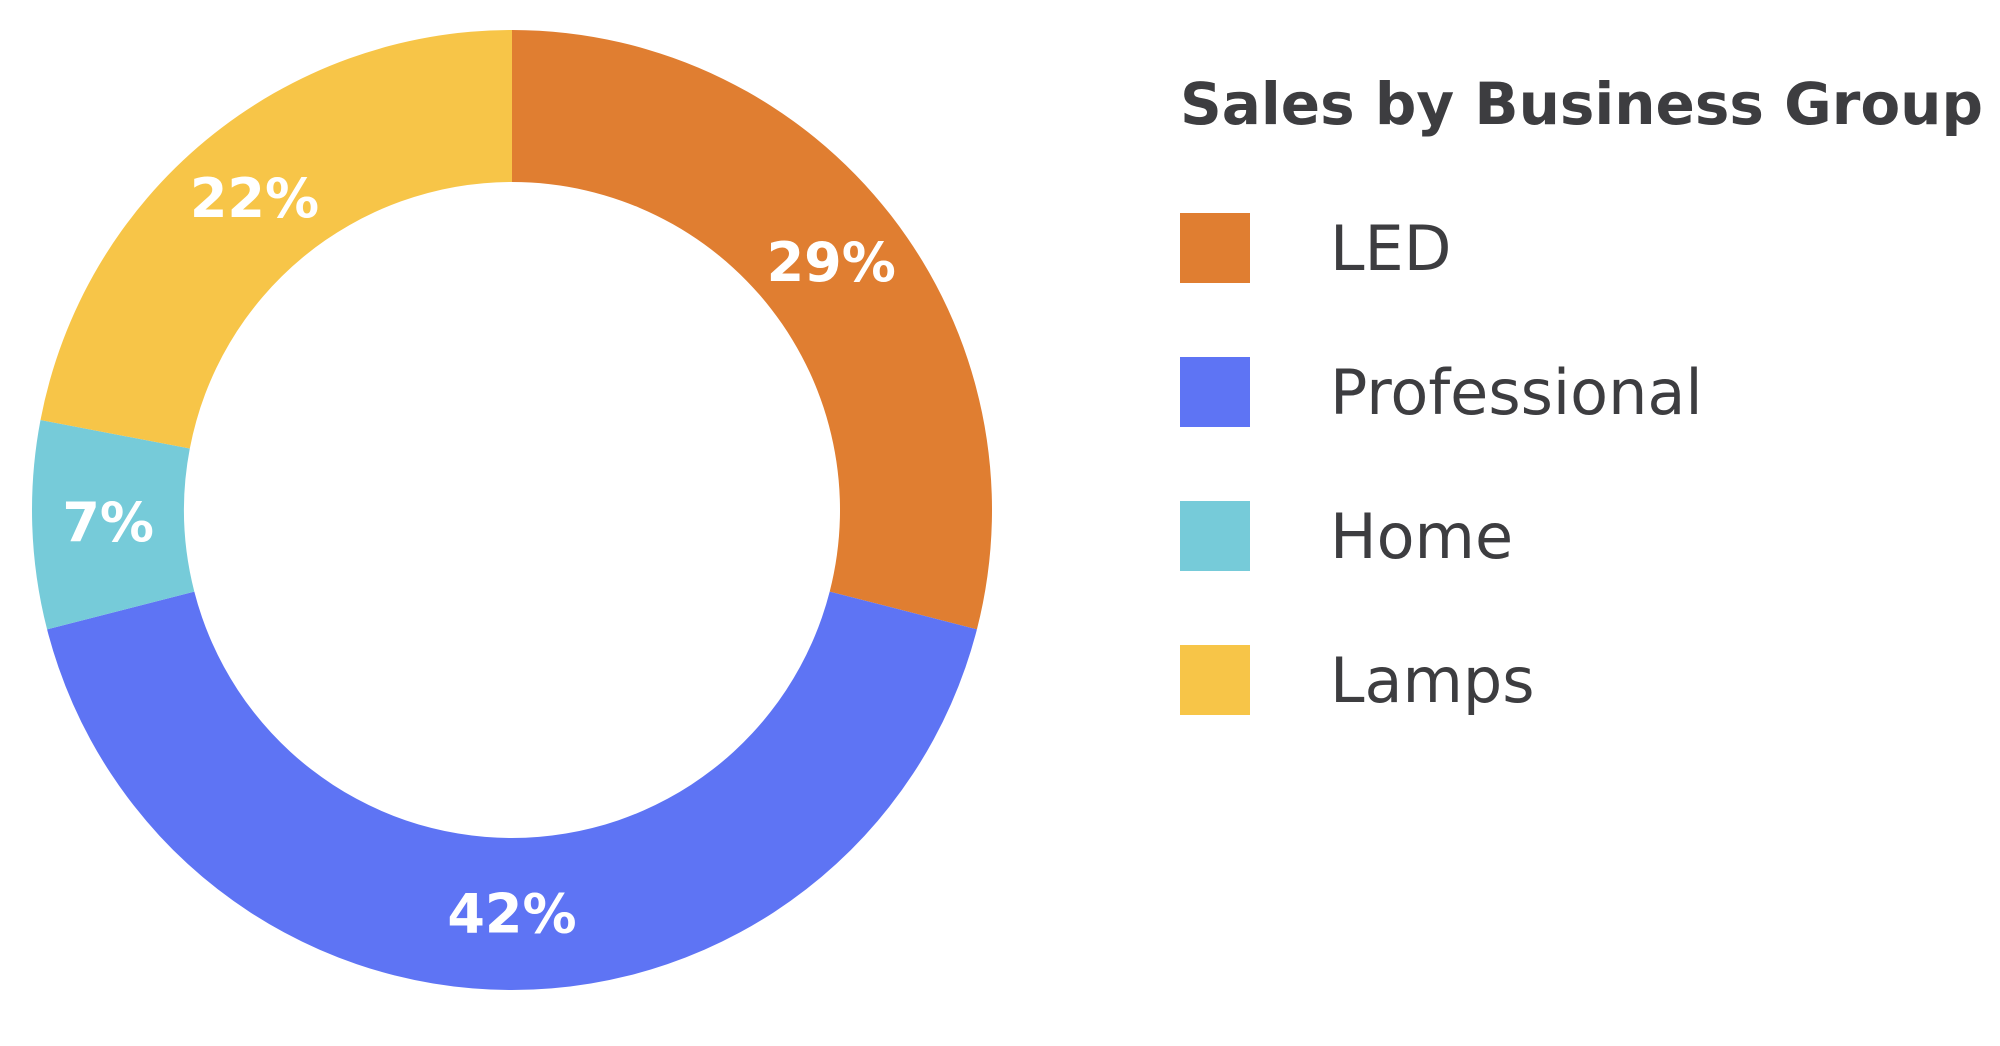  I want to click on slice-label-professional: 42%, so click(511, 914).